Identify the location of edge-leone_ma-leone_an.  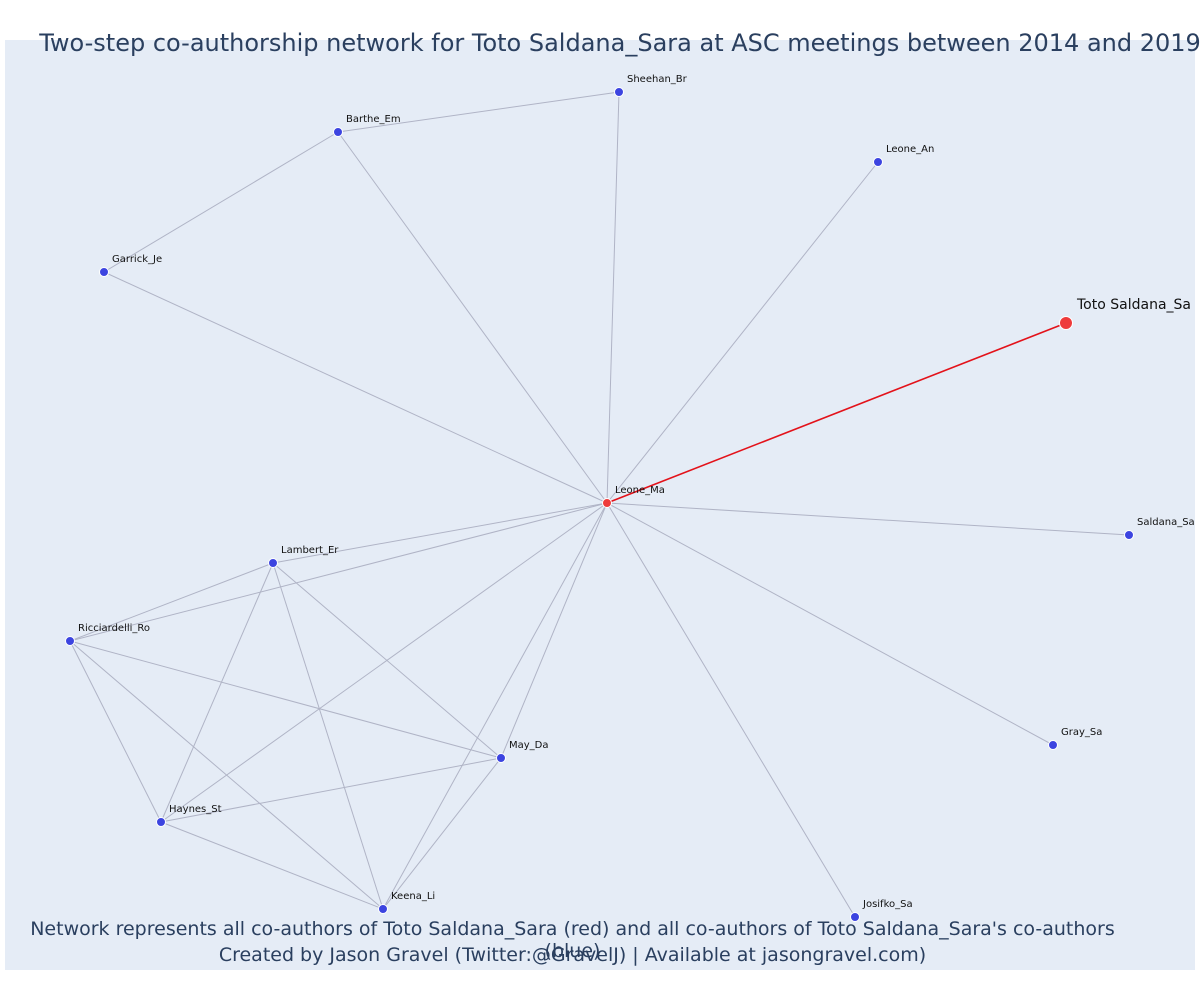
(742, 332).